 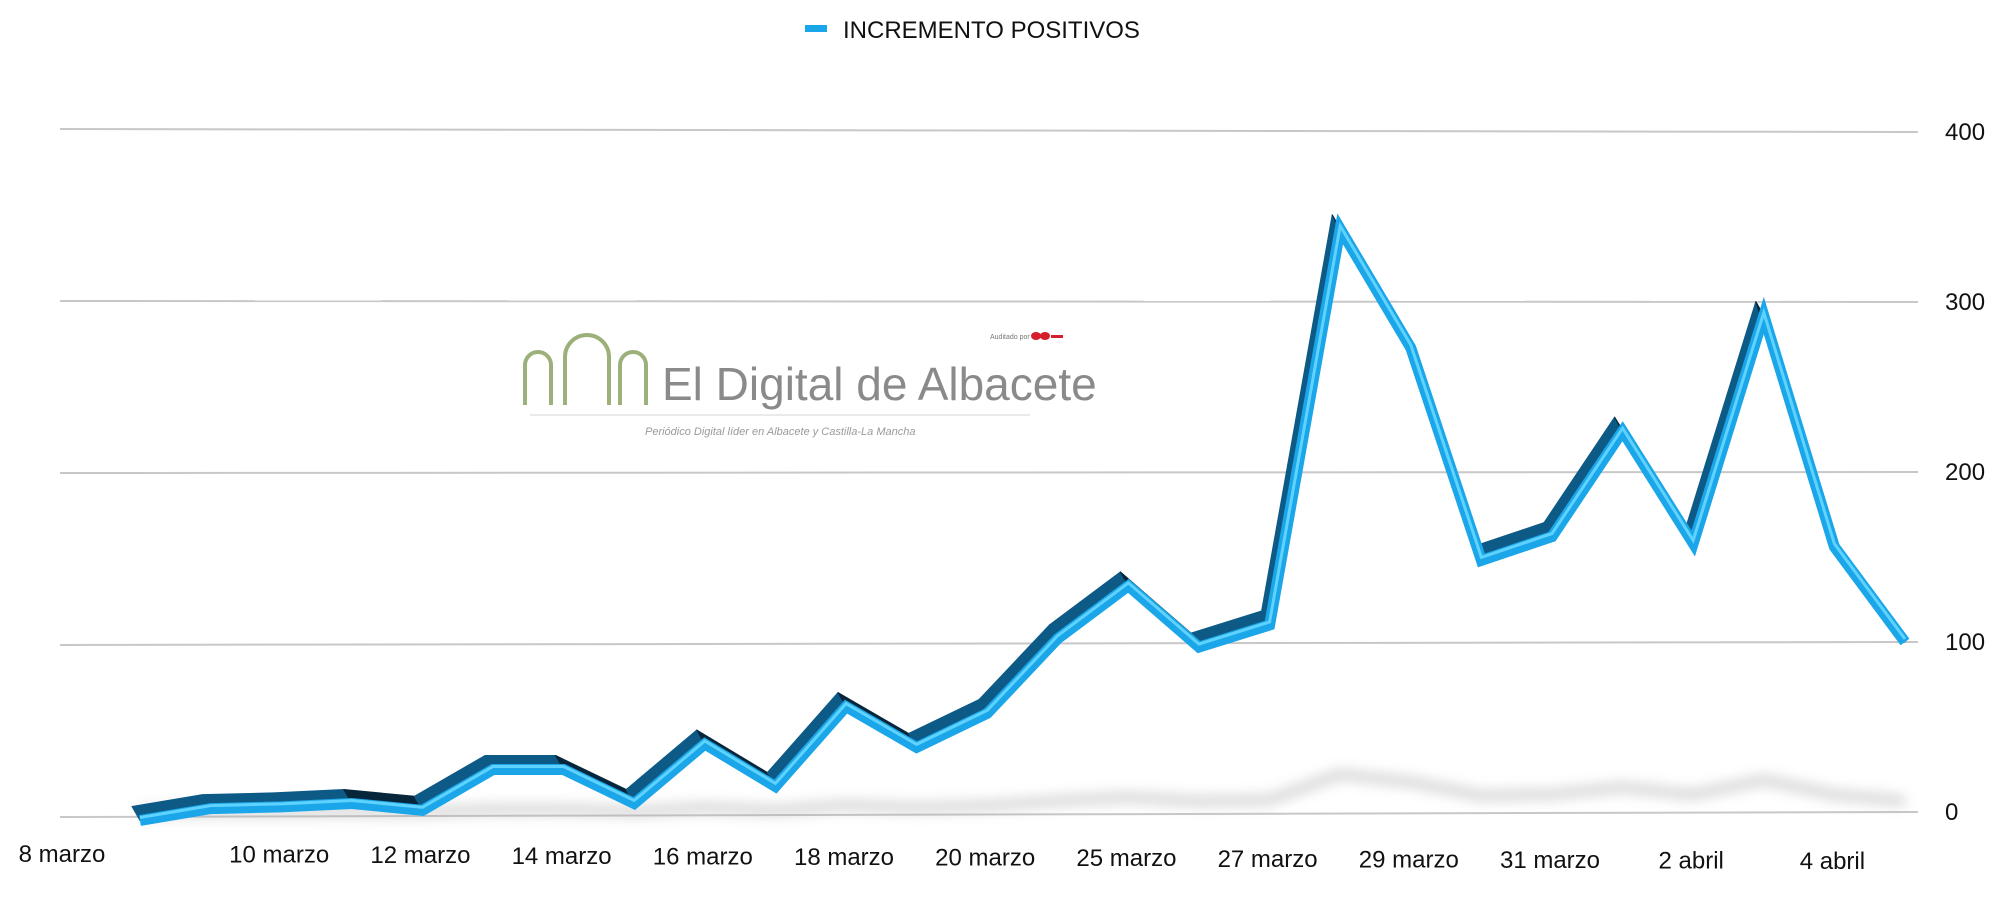 I want to click on x-tick-label: 20 marzo, so click(x=985, y=858).